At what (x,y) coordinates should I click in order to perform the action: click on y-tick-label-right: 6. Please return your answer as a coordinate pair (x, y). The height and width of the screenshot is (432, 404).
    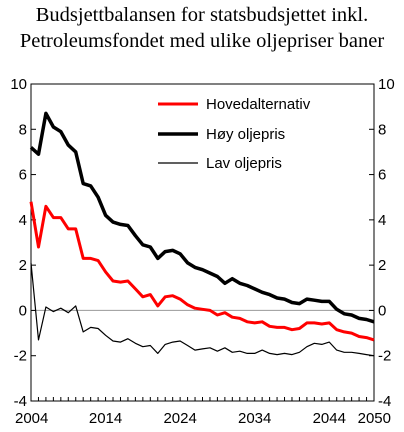
    Looking at the image, I should click on (382, 175).